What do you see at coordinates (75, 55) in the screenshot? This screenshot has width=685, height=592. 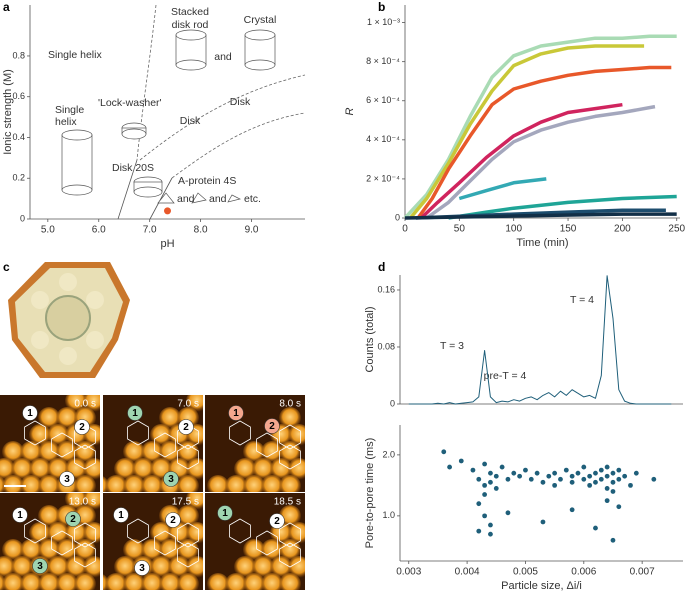 I see `annotation: Single helix` at bounding box center [75, 55].